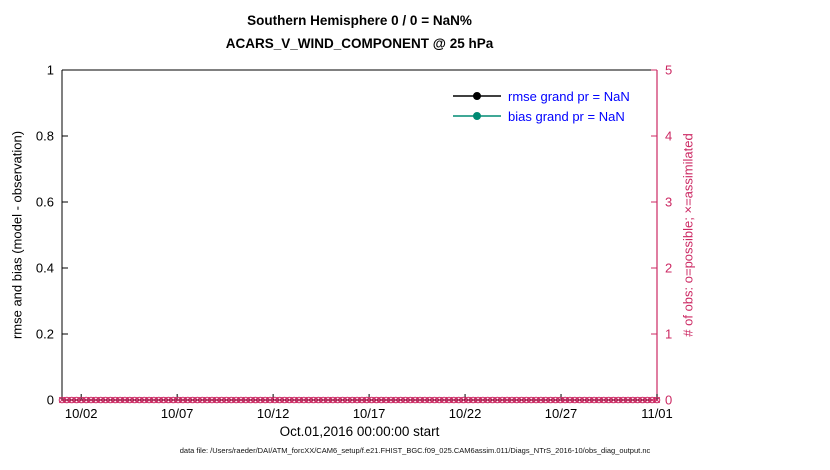  Describe the element at coordinates (465, 413) in the screenshot. I see `x-tick-label: 10/22` at that location.